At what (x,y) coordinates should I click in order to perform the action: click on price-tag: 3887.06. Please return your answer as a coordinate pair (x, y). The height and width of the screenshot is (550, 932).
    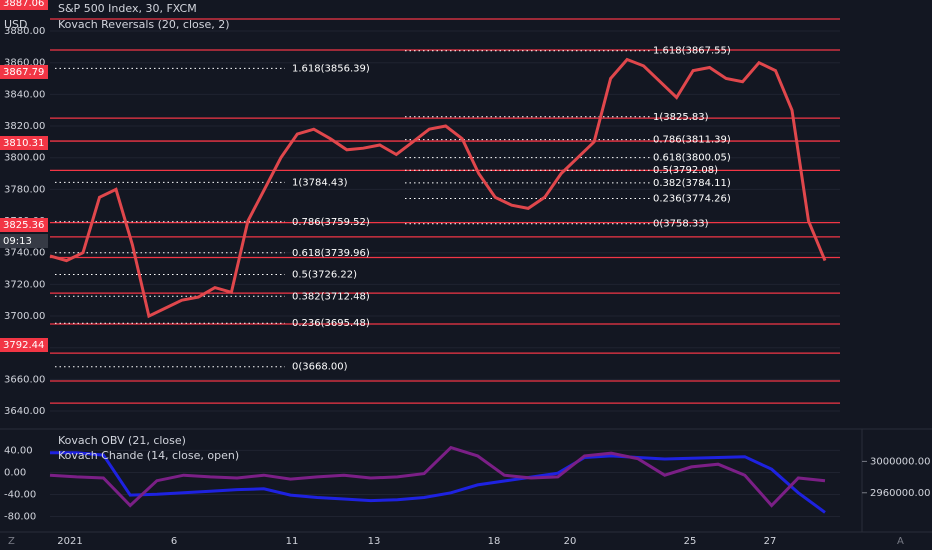
    Looking at the image, I should click on (23, 4).